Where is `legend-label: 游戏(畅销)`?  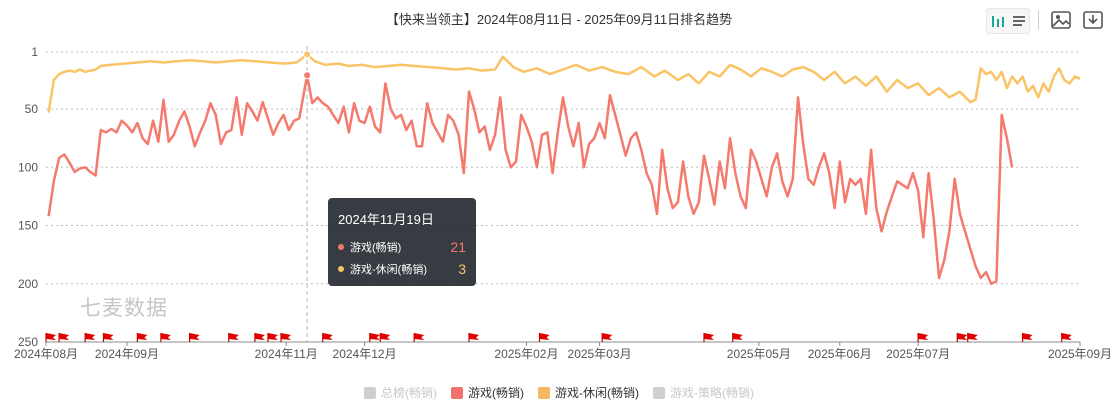 legend-label: 游戏(畅销) is located at coordinates (496, 393).